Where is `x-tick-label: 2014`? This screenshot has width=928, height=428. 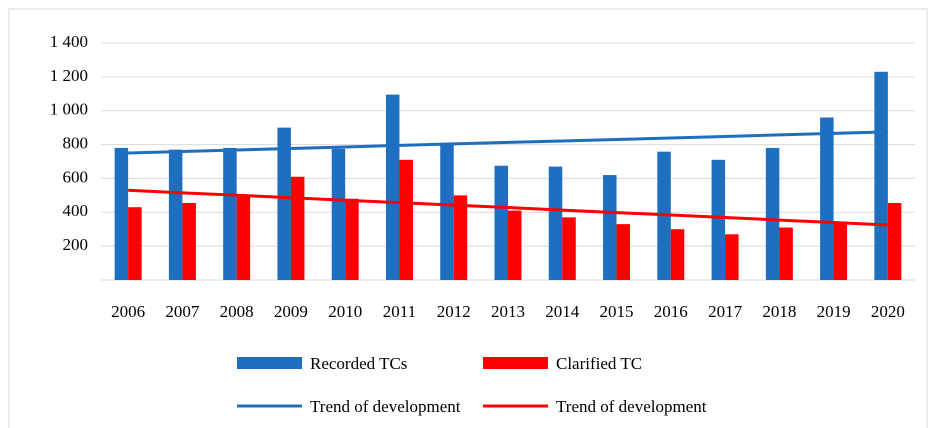 x-tick-label: 2014 is located at coordinates (562, 311).